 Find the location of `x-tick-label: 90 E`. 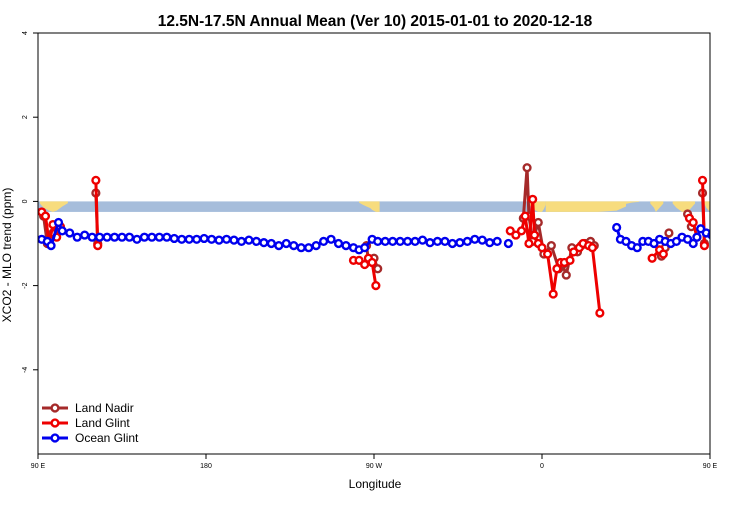

x-tick-label: 90 E is located at coordinates (38, 466).